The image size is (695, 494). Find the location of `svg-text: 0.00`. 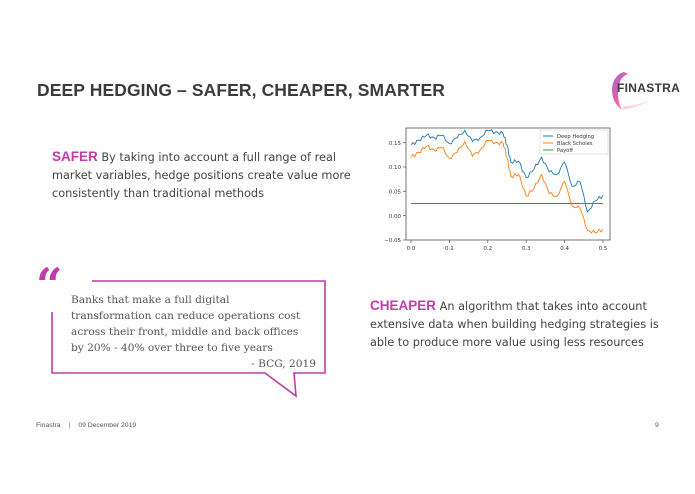

svg-text: 0.00 is located at coordinates (395, 217).